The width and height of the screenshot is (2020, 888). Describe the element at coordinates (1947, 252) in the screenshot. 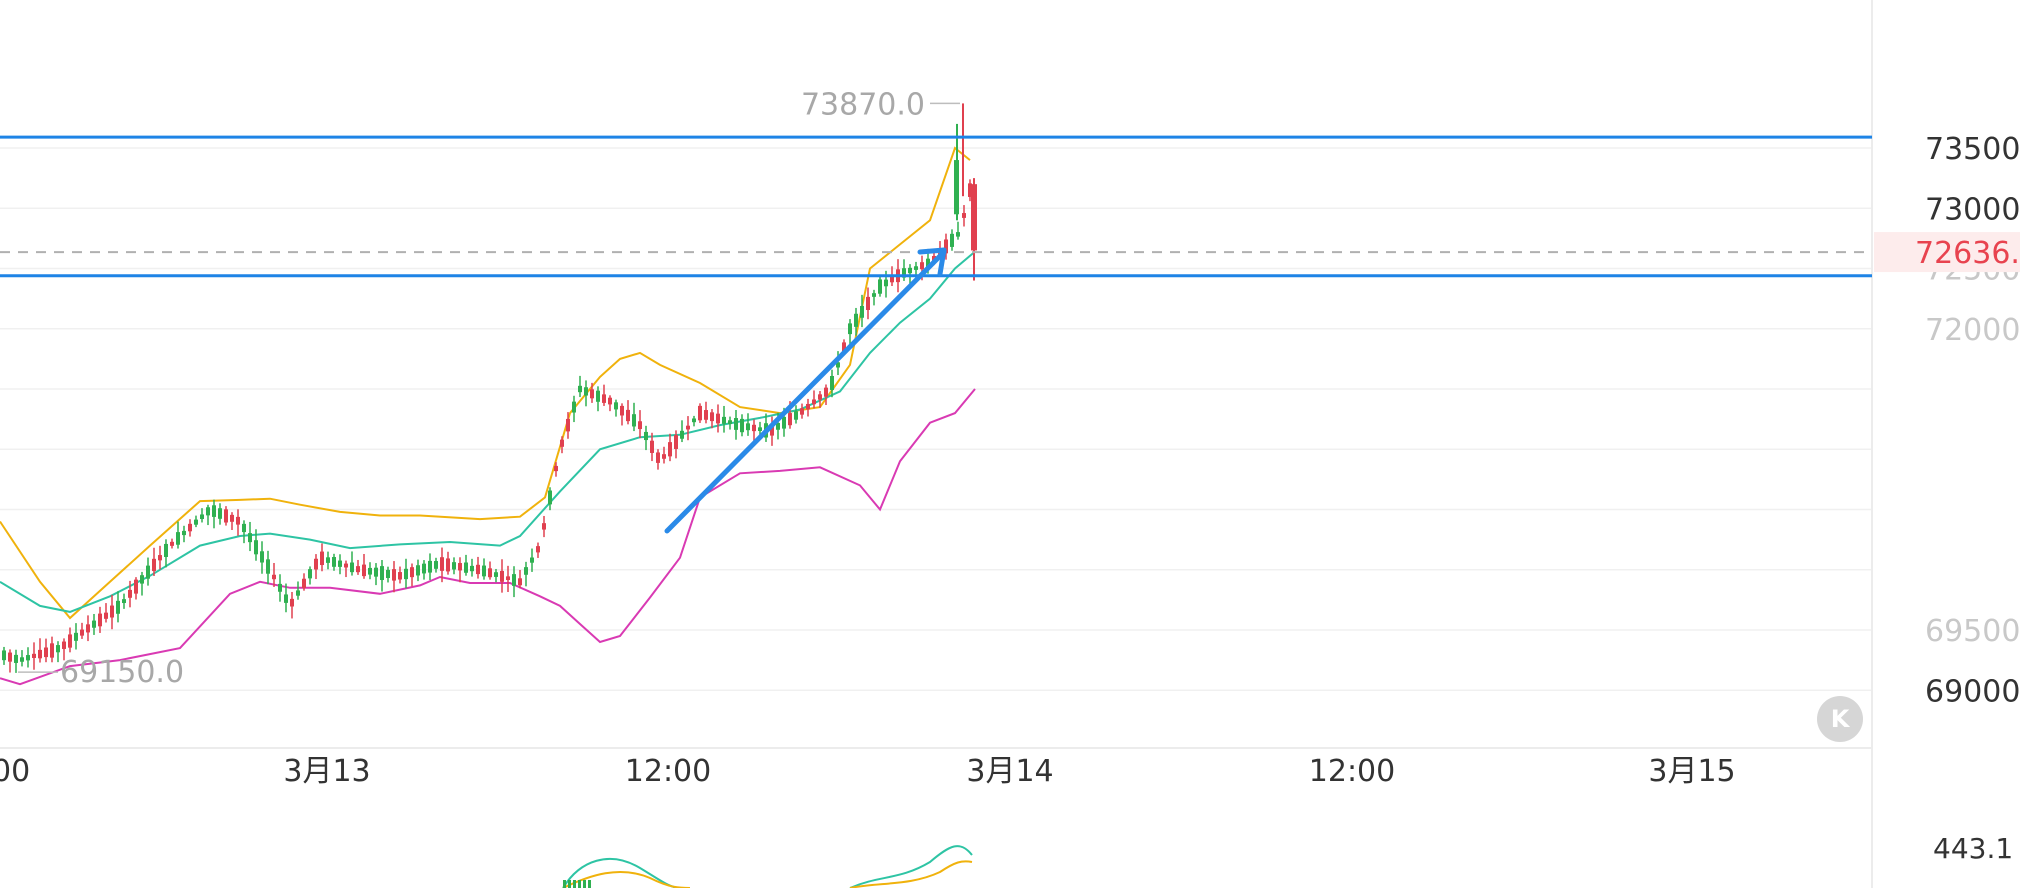

I see `price-tag-bg` at that location.